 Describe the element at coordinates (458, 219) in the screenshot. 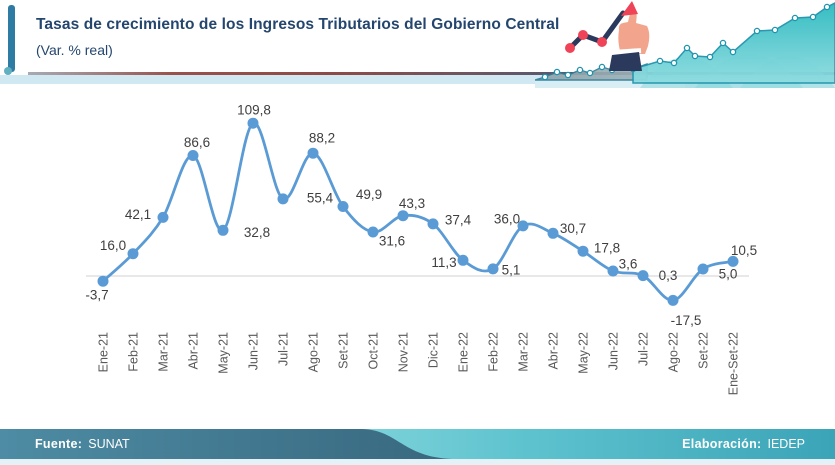

I see `data-label: 37,4` at that location.